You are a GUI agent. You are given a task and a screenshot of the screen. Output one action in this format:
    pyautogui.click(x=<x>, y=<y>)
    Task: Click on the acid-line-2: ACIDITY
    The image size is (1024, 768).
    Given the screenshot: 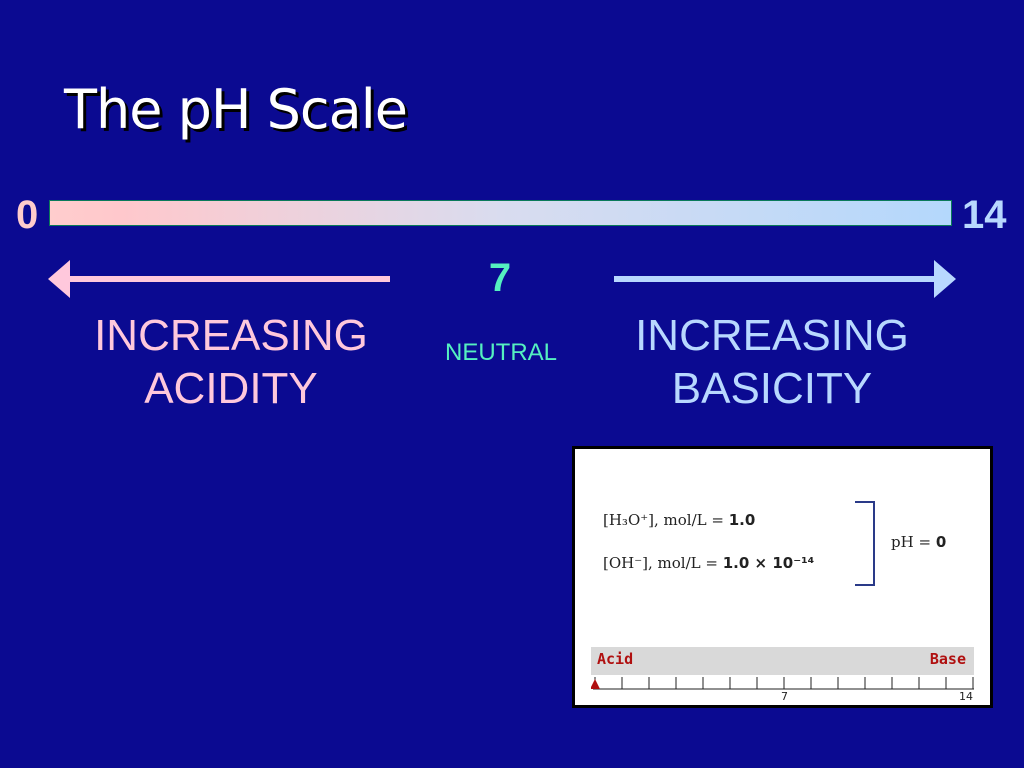 What is the action you would take?
    pyautogui.click(x=231, y=388)
    